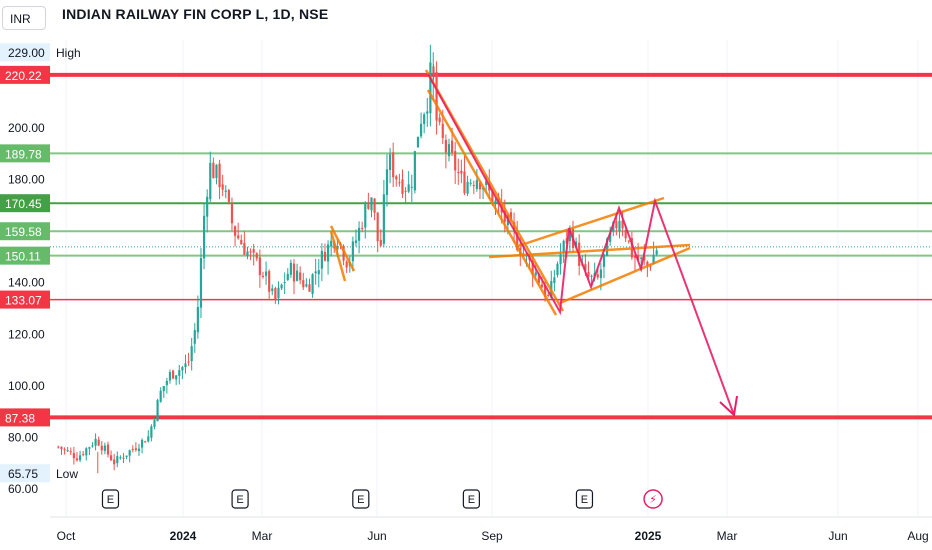 The height and width of the screenshot is (550, 932). Describe the element at coordinates (26, 386) in the screenshot. I see `y-tick-label: 100.00` at that location.